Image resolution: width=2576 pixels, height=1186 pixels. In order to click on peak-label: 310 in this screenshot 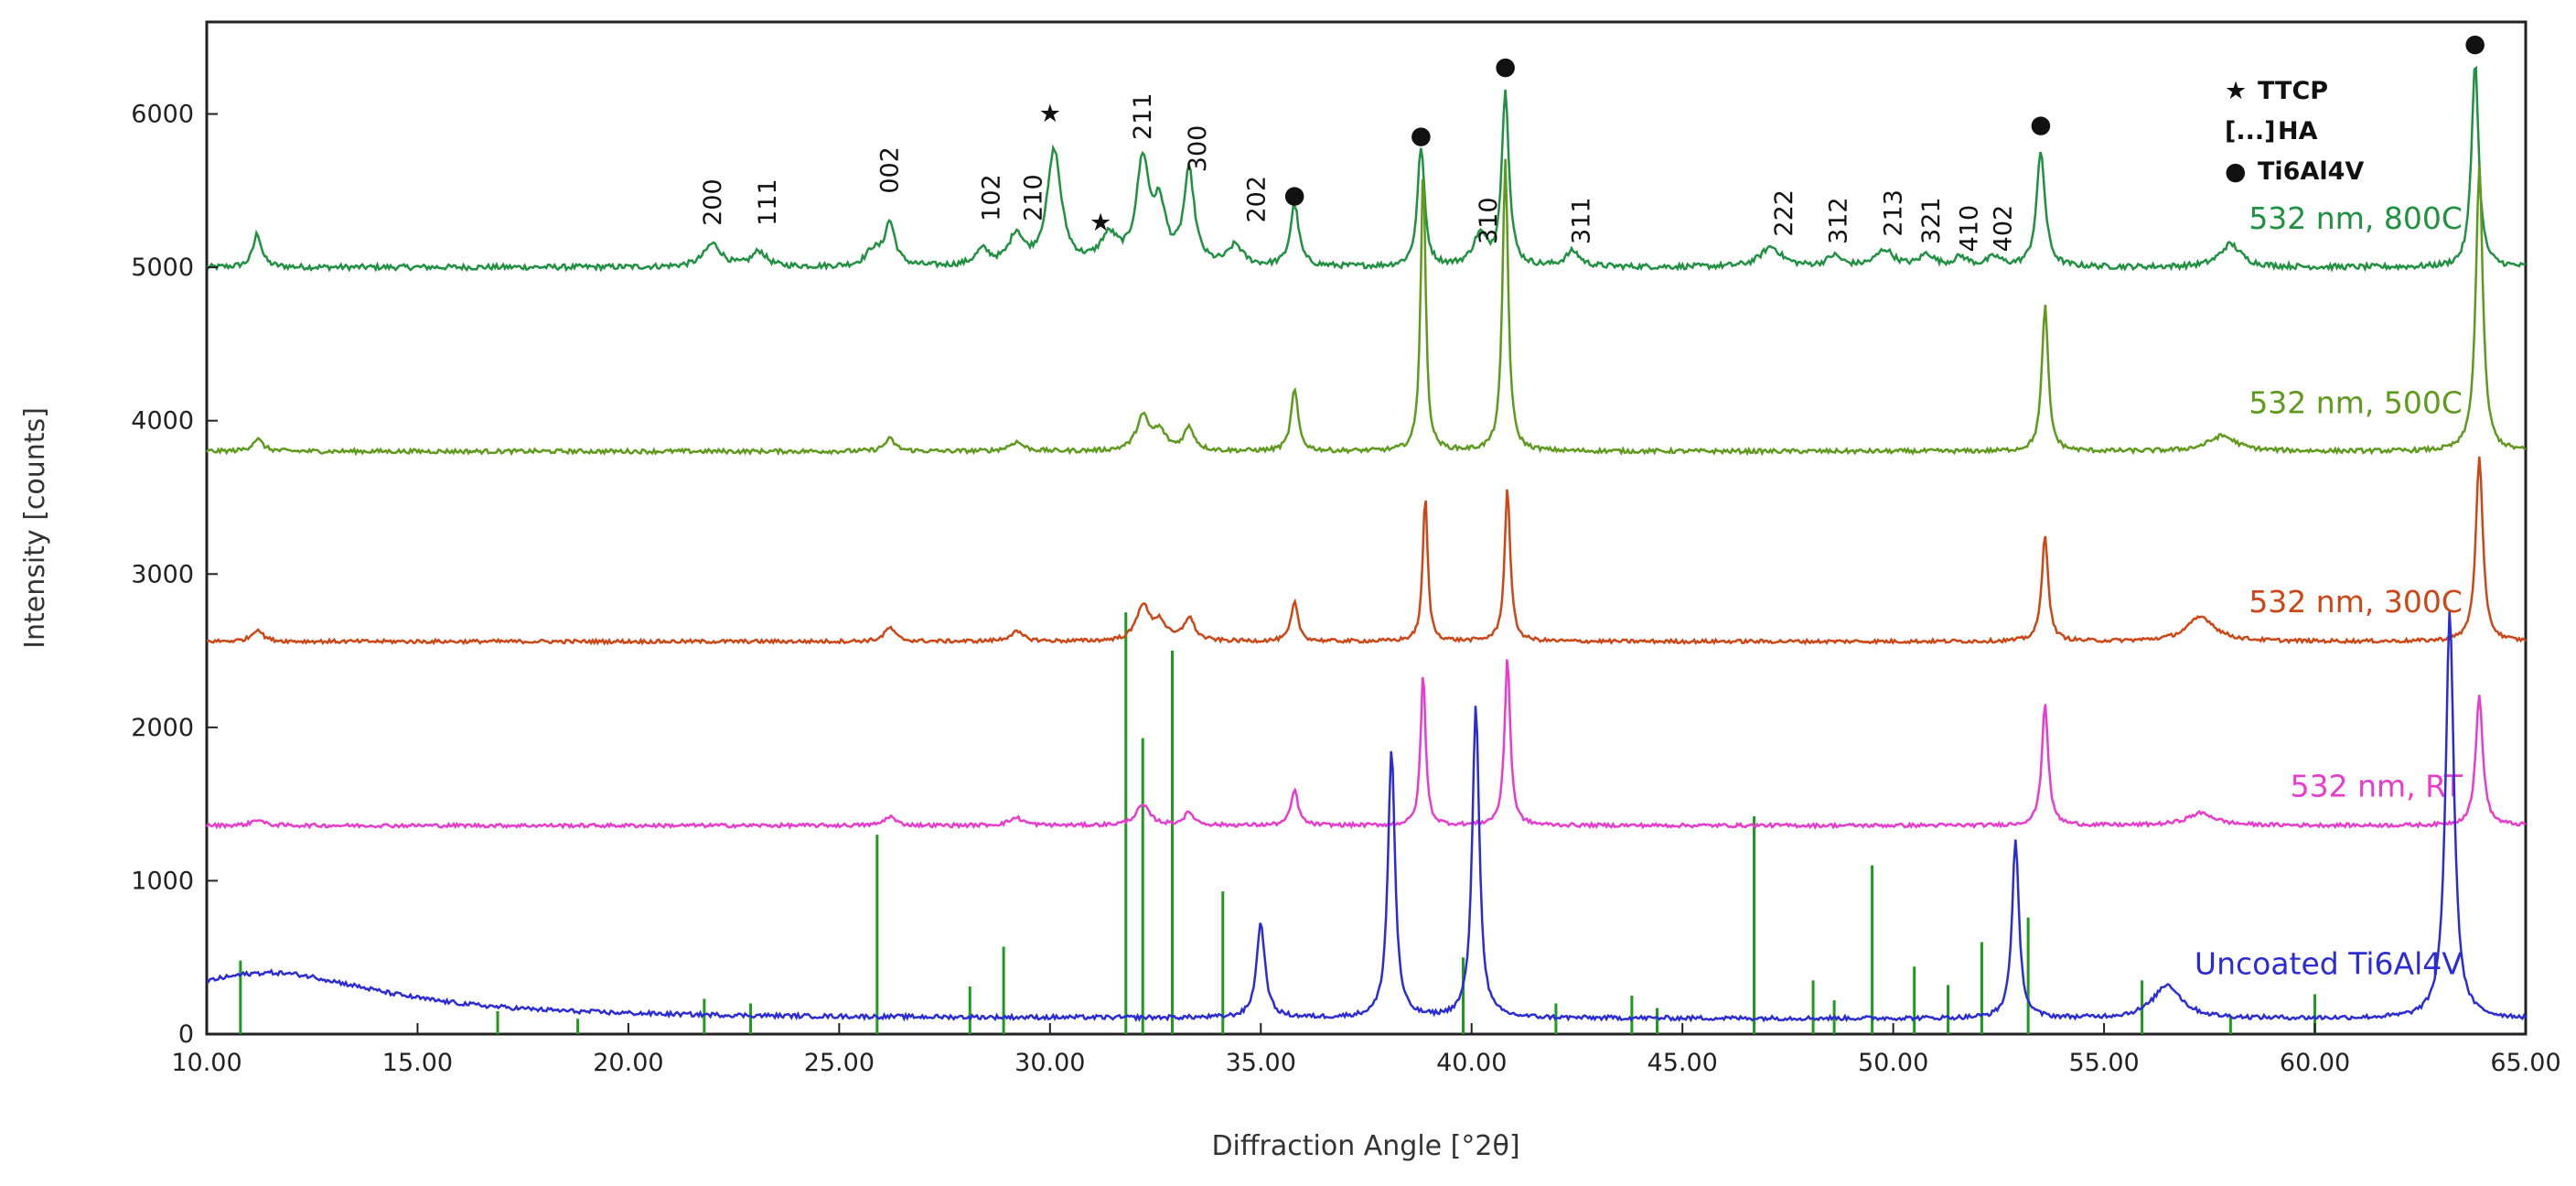, I will do `click(1489, 220)`.